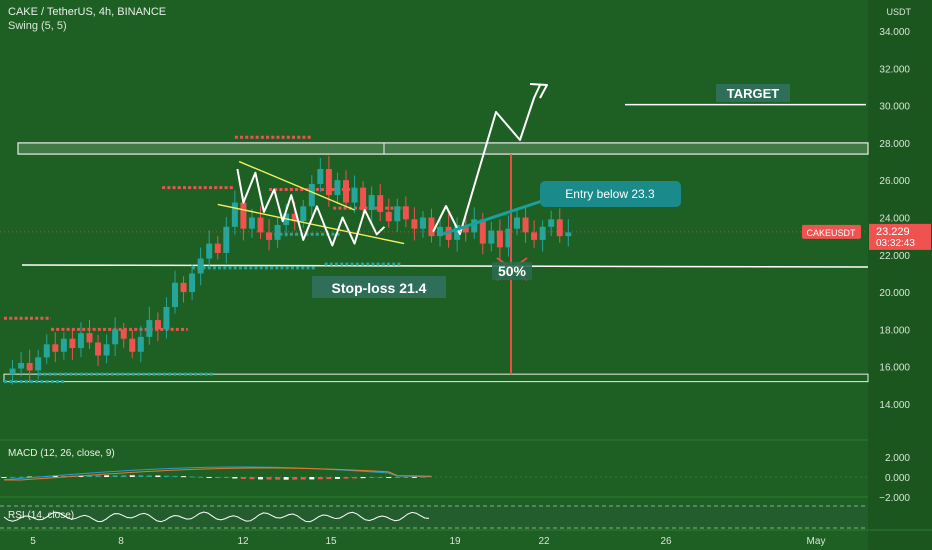 The image size is (932, 550). I want to click on support-zone, so click(436, 378).